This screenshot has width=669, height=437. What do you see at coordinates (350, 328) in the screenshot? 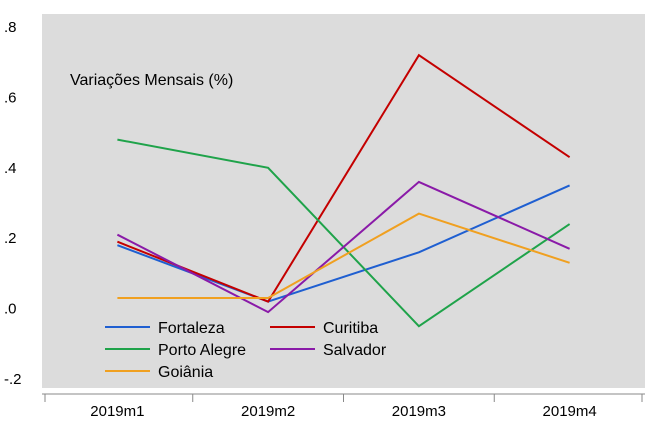
I see `legend-label: Curitiba` at bounding box center [350, 328].